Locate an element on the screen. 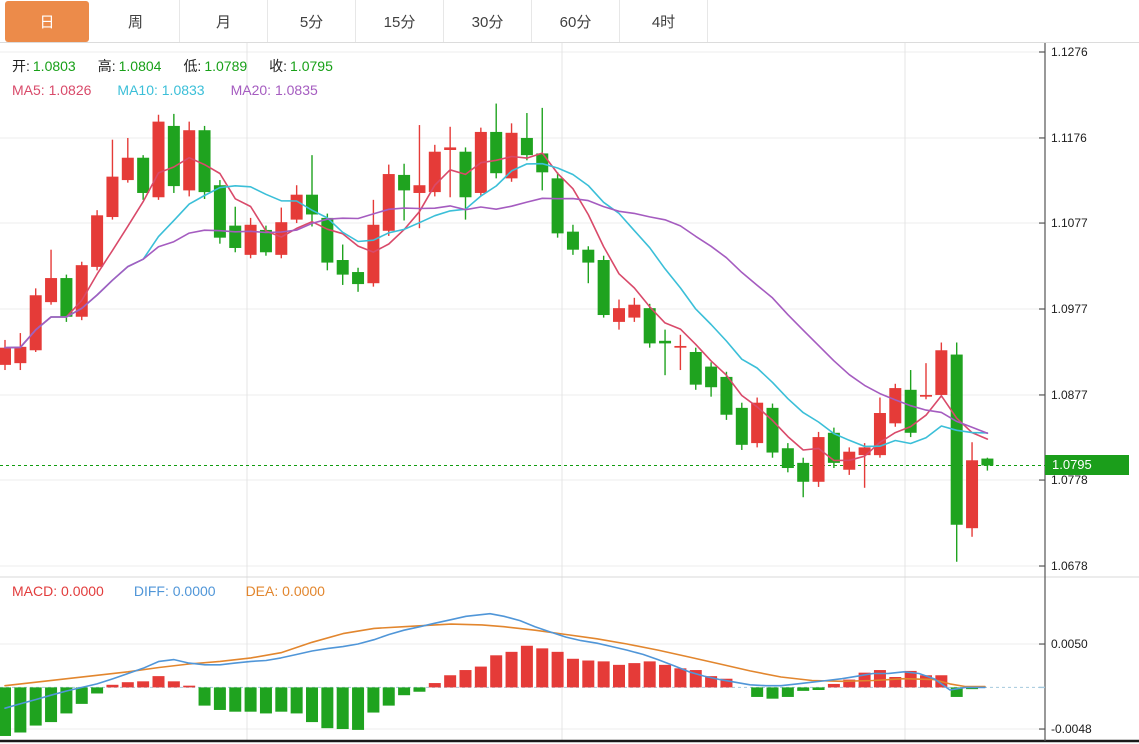 The width and height of the screenshot is (1139, 744). ma20-value: 1.0835 is located at coordinates (296, 90).